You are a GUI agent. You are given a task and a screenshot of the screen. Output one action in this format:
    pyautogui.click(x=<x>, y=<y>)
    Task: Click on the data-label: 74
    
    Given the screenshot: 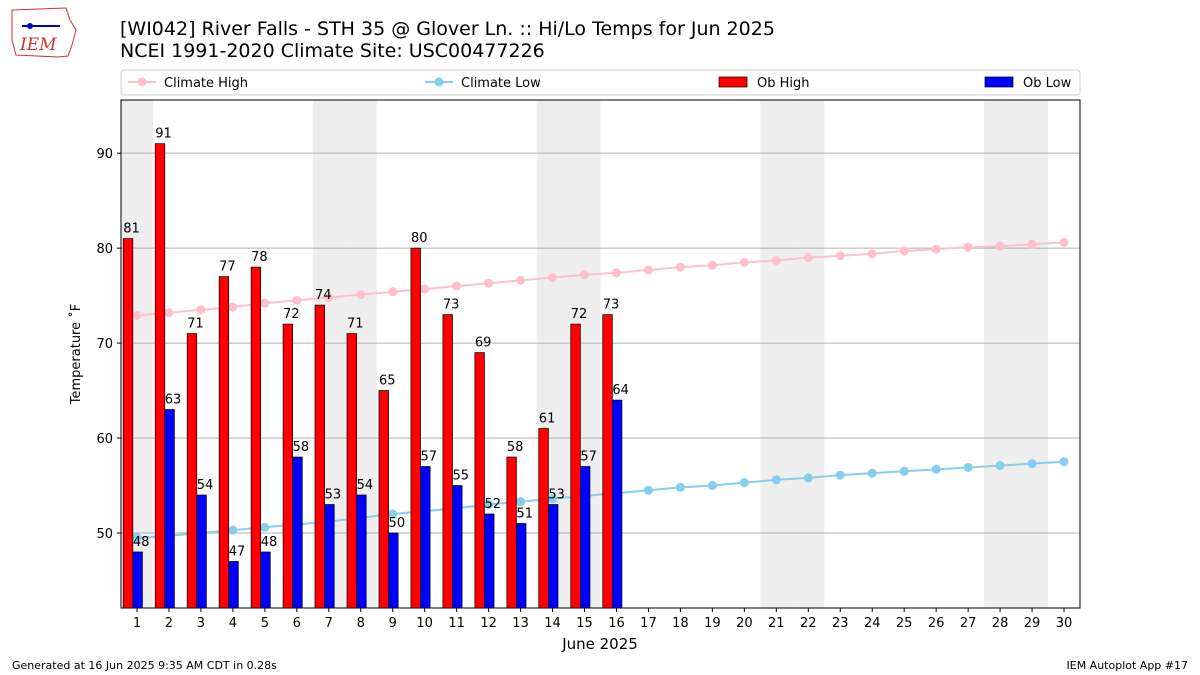 What is the action you would take?
    pyautogui.click(x=323, y=295)
    